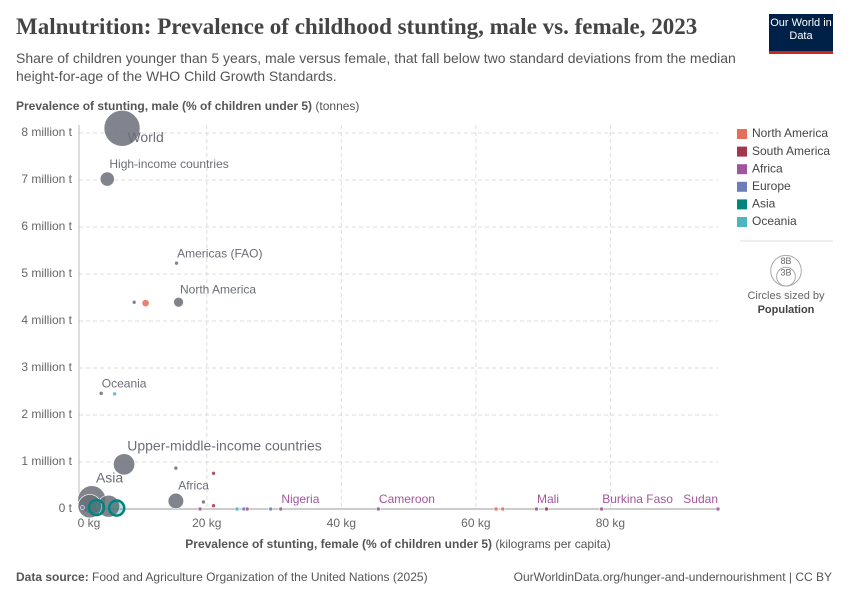 Image resolution: width=850 pixels, height=600 pixels. What do you see at coordinates (786, 296) in the screenshot?
I see `size-legend-title: Circles sized by` at bounding box center [786, 296].